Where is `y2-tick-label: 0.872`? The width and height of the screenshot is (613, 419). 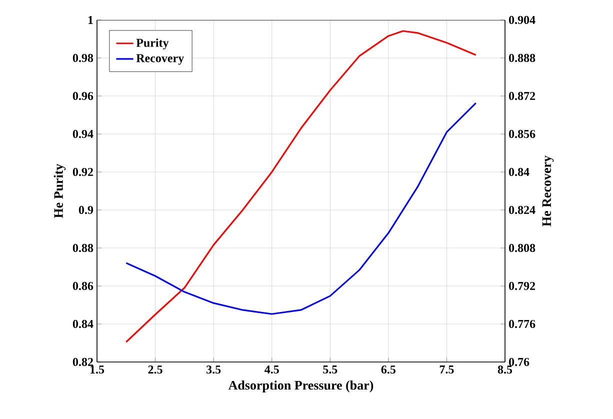
y2-tick-label: 0.872 is located at coordinates (522, 96).